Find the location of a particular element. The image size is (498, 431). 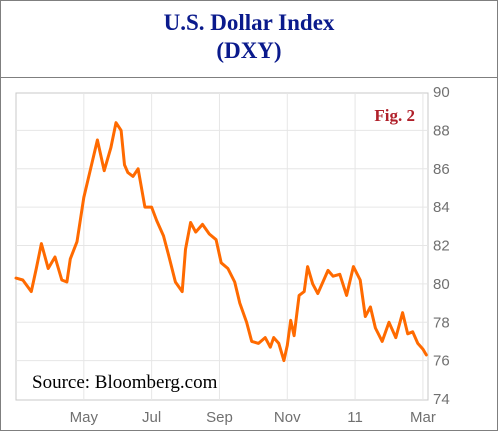

x-tick-label: Mar is located at coordinates (423, 417).